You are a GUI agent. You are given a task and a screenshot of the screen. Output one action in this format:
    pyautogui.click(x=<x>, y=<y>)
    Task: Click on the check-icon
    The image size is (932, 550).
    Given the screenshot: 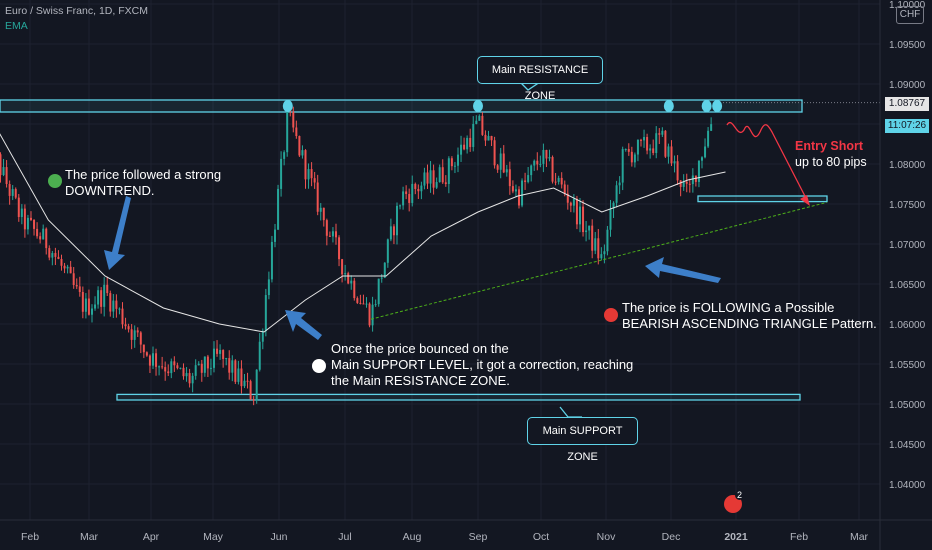 What is the action you would take?
    pyautogui.click(x=55, y=181)
    